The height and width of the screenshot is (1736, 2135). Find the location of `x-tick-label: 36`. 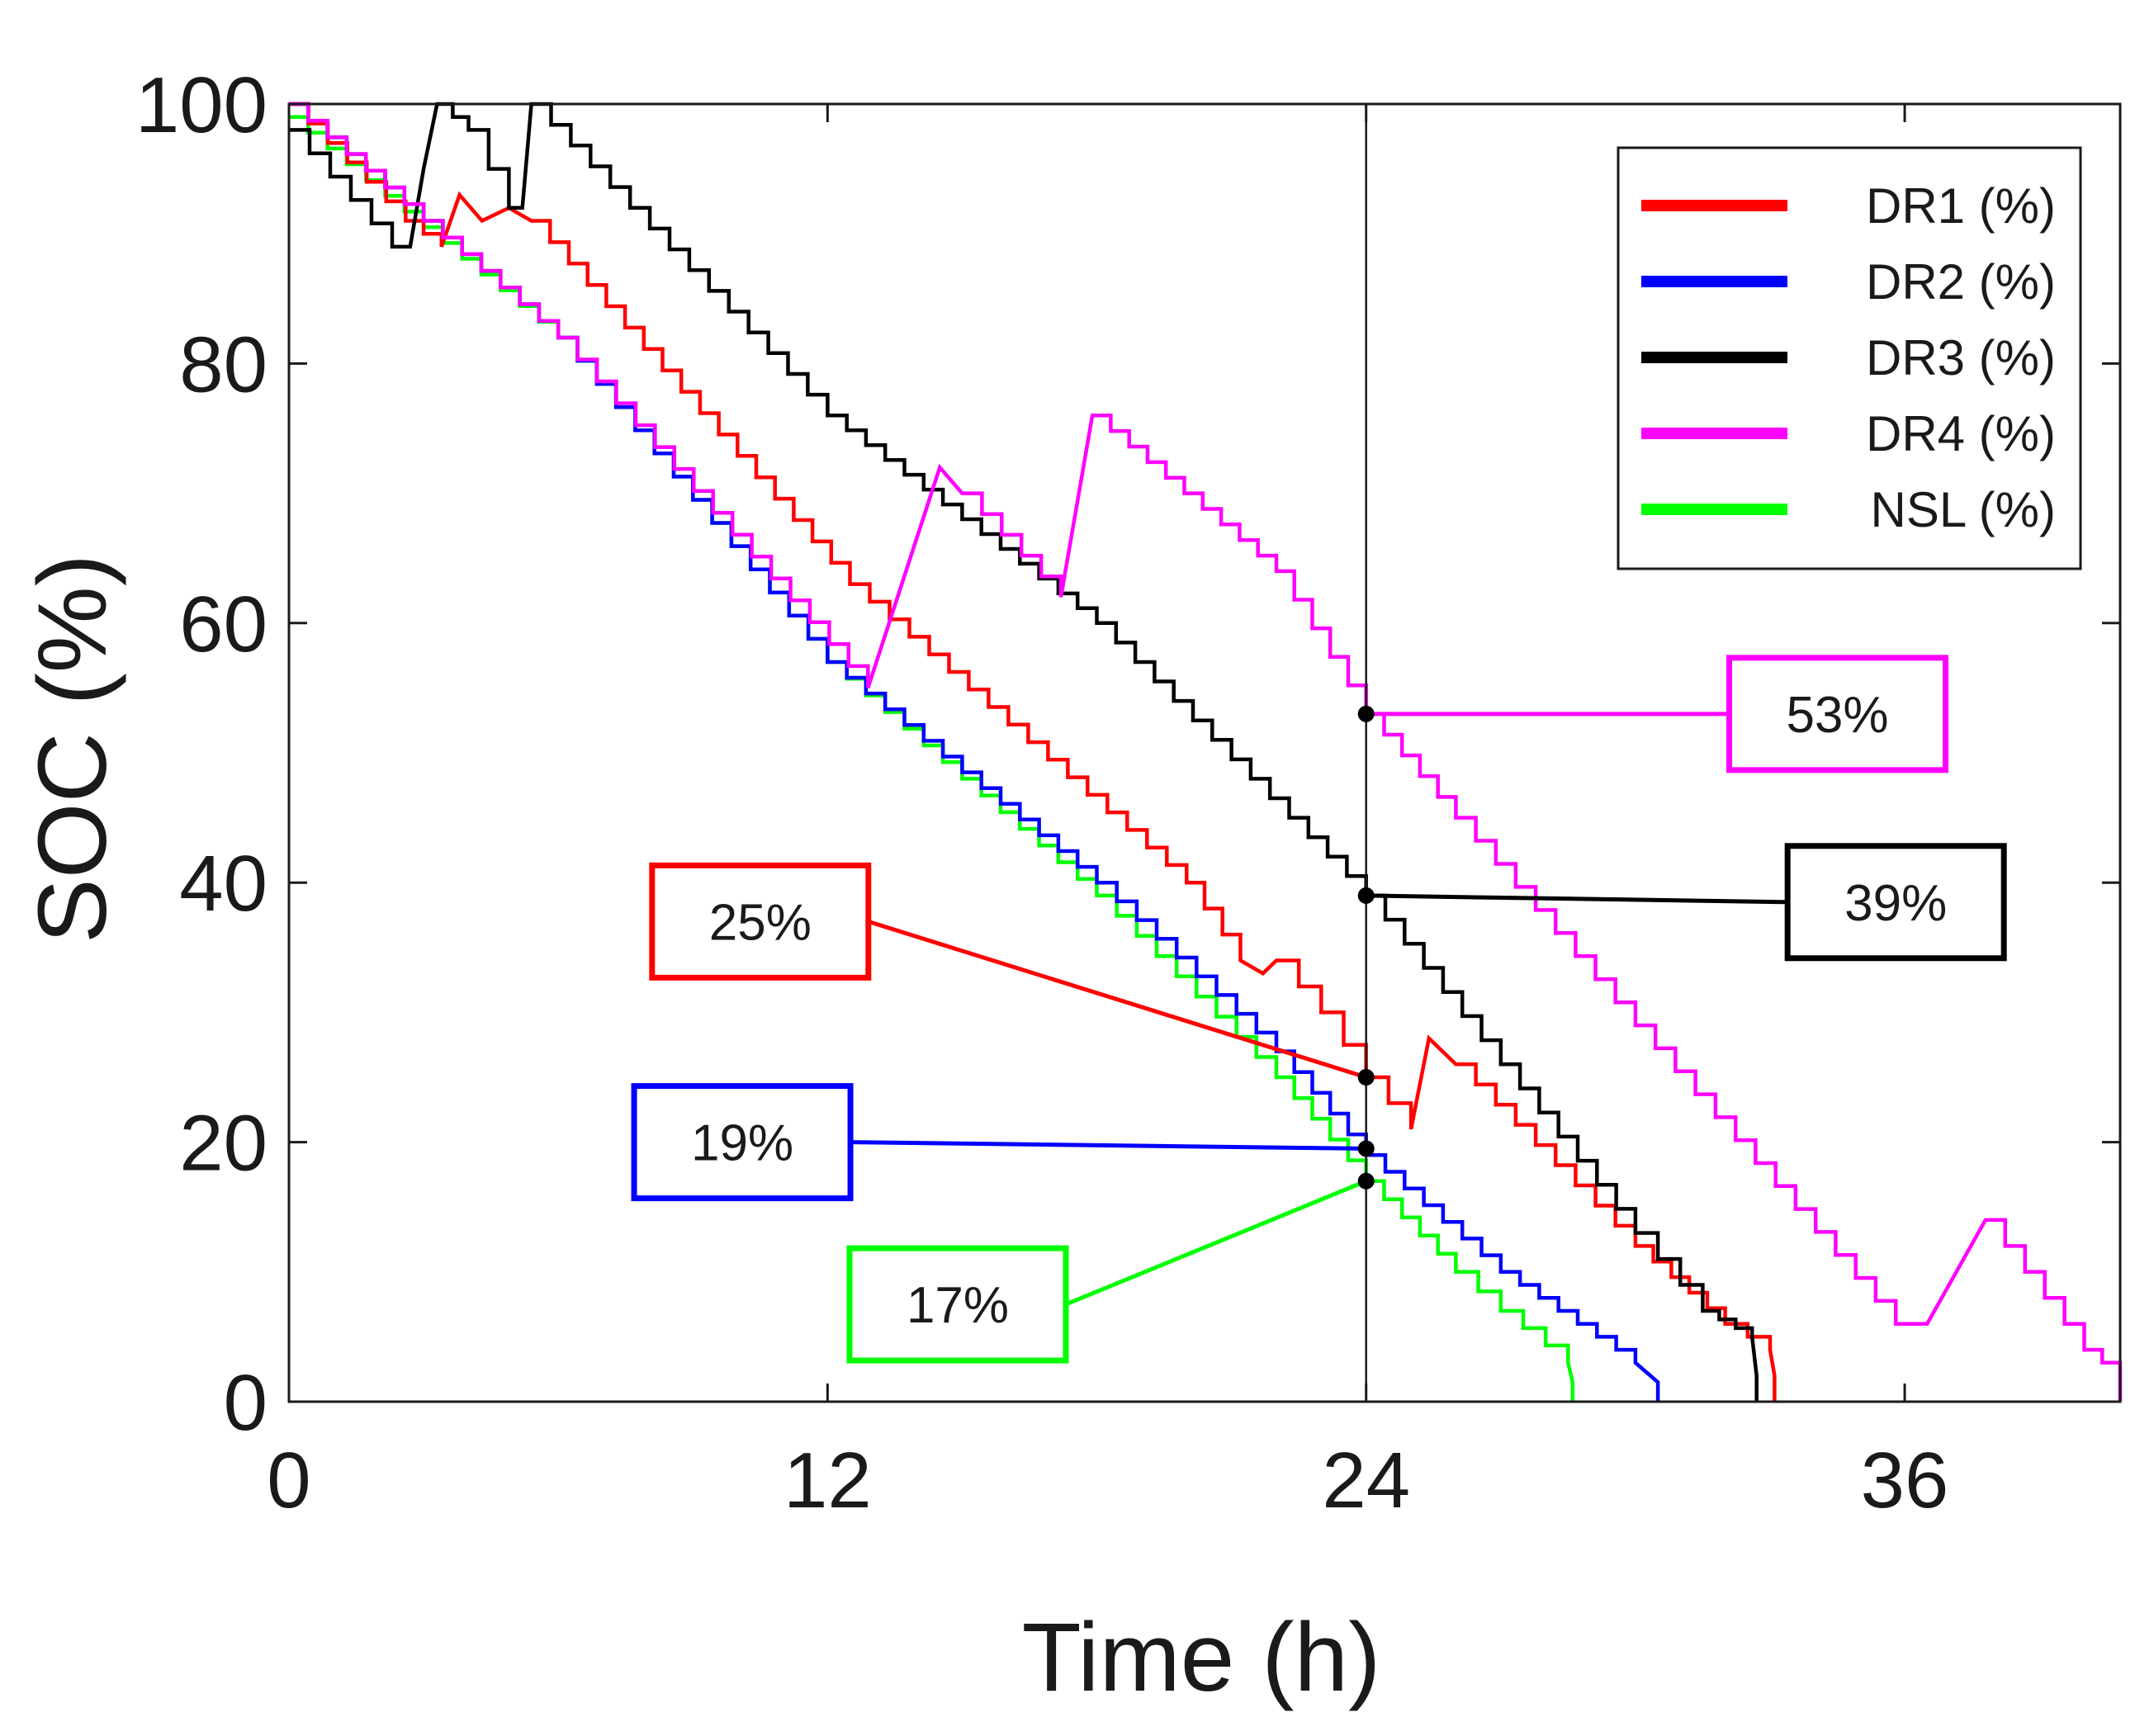

x-tick-label: 36 is located at coordinates (1905, 1480).